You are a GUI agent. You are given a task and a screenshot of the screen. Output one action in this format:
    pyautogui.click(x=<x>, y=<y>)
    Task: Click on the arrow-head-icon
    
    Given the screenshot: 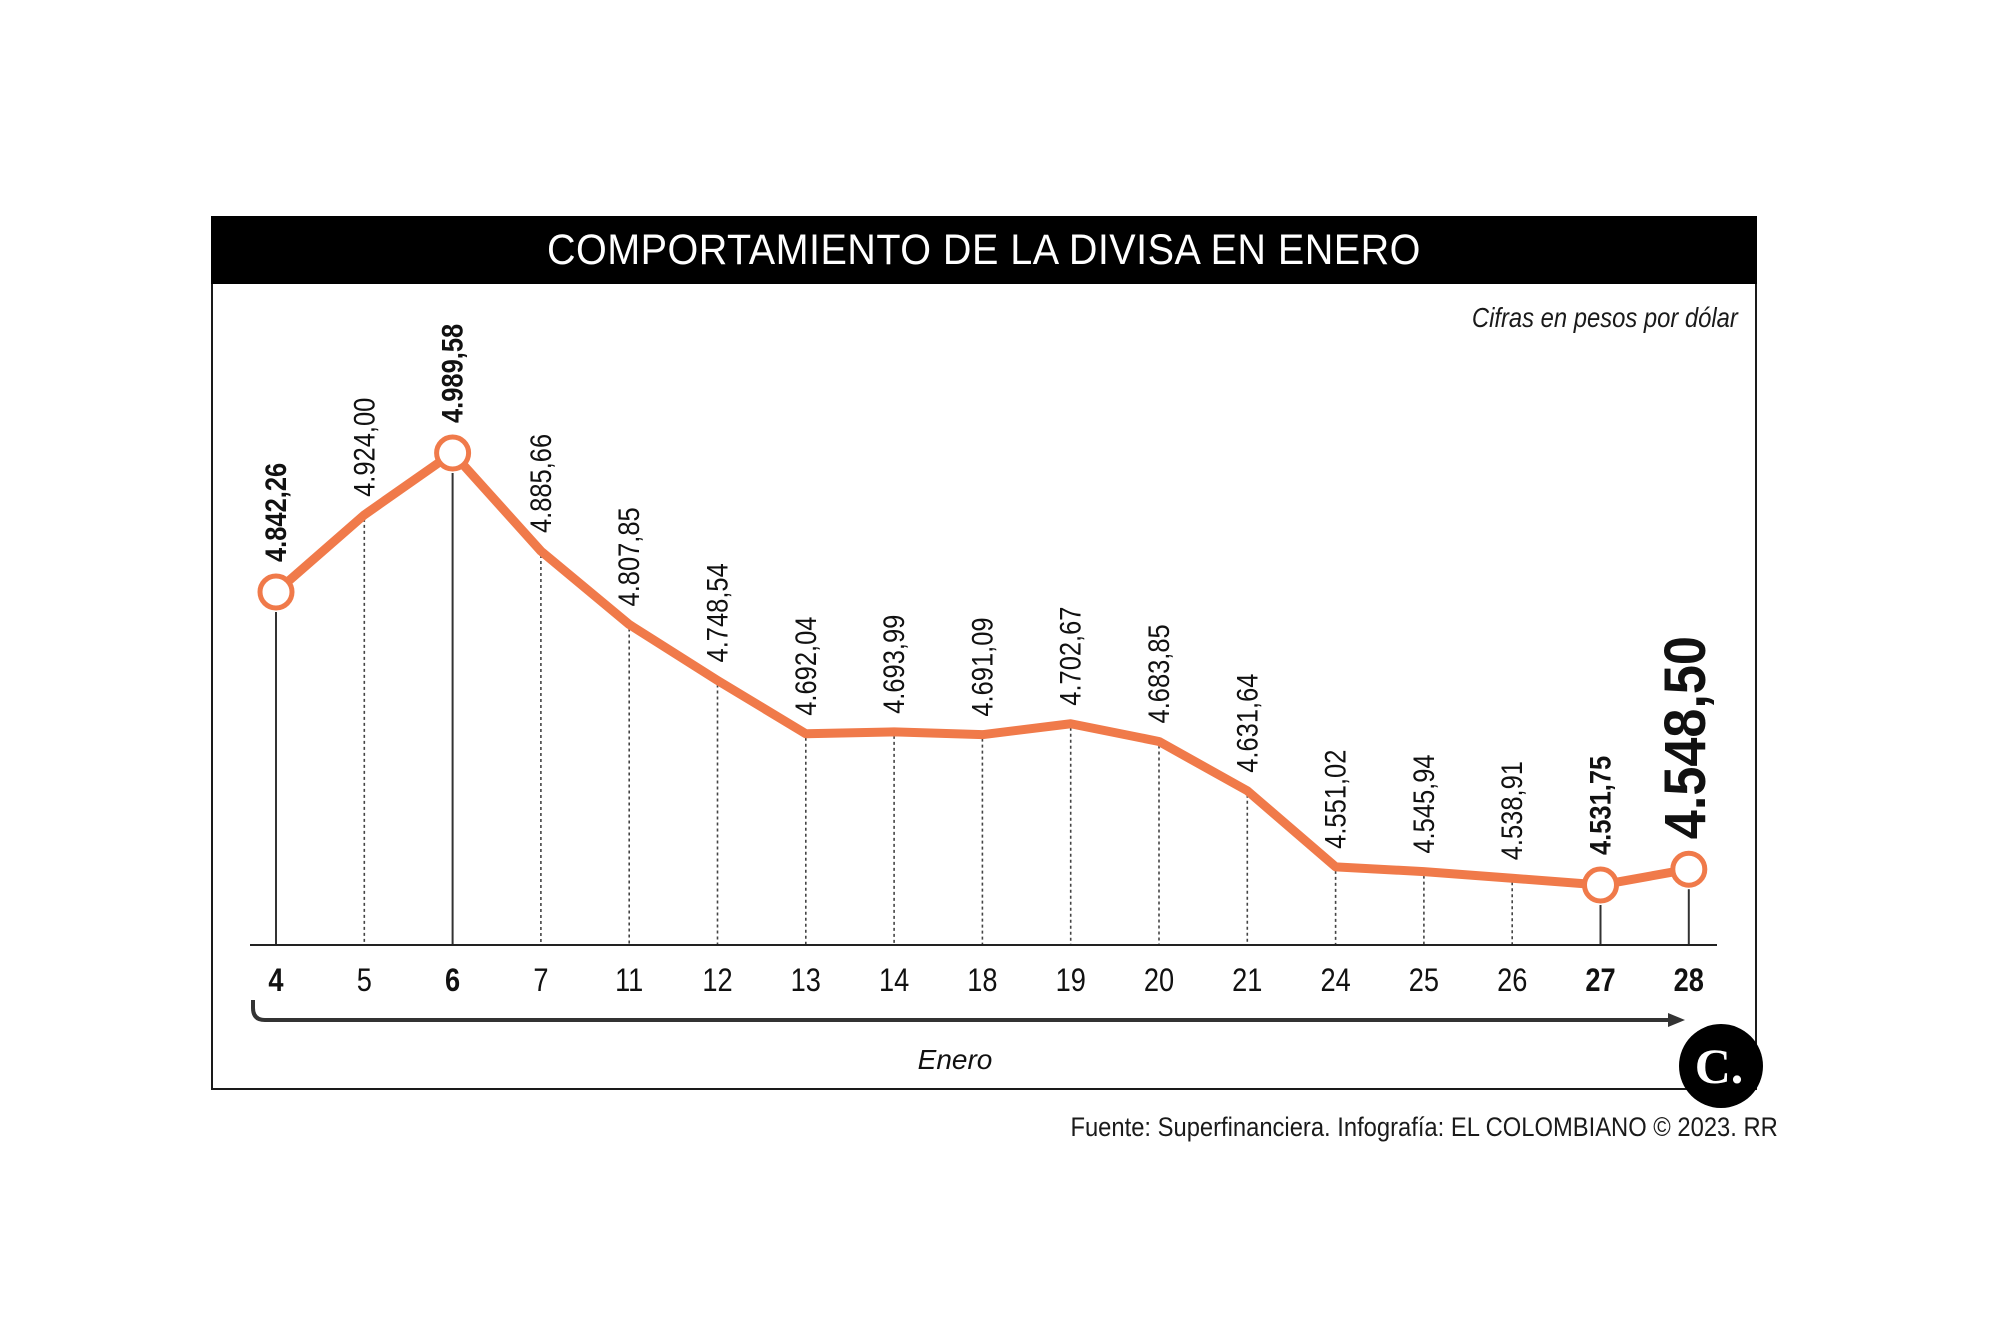 What is the action you would take?
    pyautogui.click(x=1676, y=1020)
    